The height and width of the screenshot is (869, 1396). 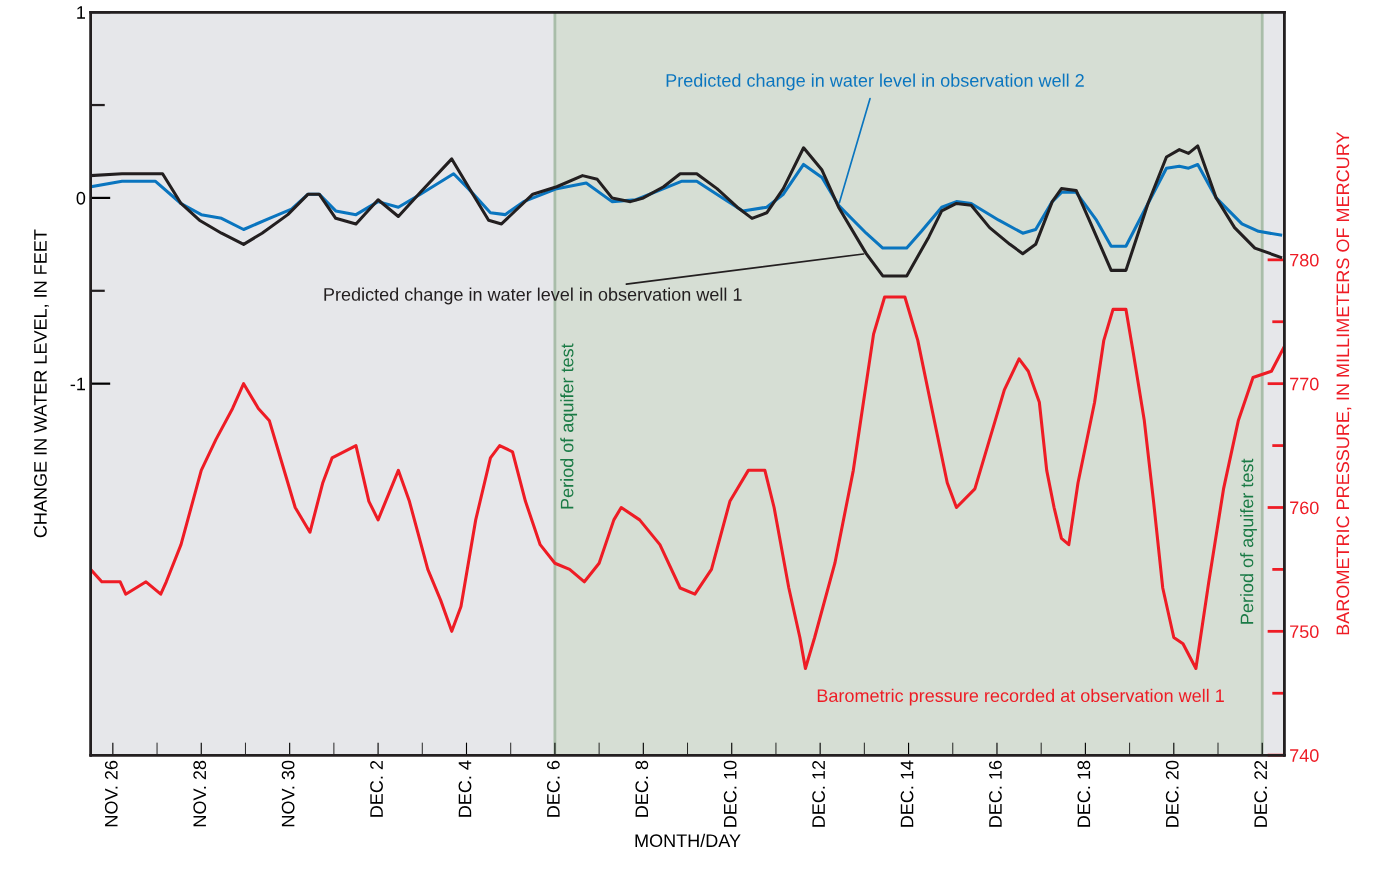 What do you see at coordinates (288, 793) in the screenshot?
I see `x-tick-label: NOV. 30` at bounding box center [288, 793].